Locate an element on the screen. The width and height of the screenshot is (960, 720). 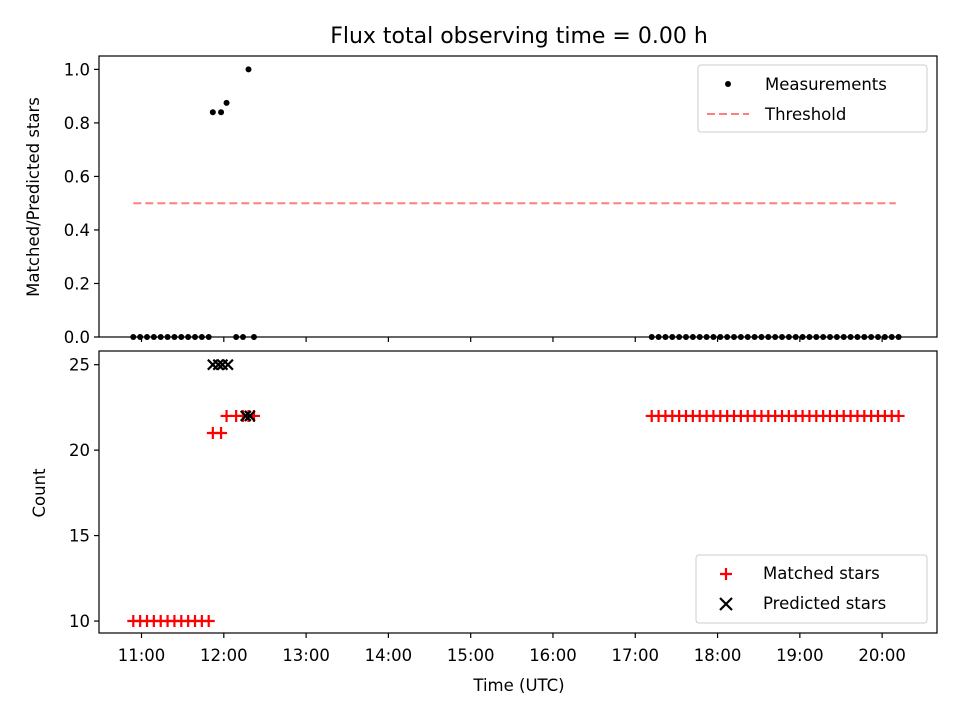
legend-matched-label: Matched stars is located at coordinates (821, 573).